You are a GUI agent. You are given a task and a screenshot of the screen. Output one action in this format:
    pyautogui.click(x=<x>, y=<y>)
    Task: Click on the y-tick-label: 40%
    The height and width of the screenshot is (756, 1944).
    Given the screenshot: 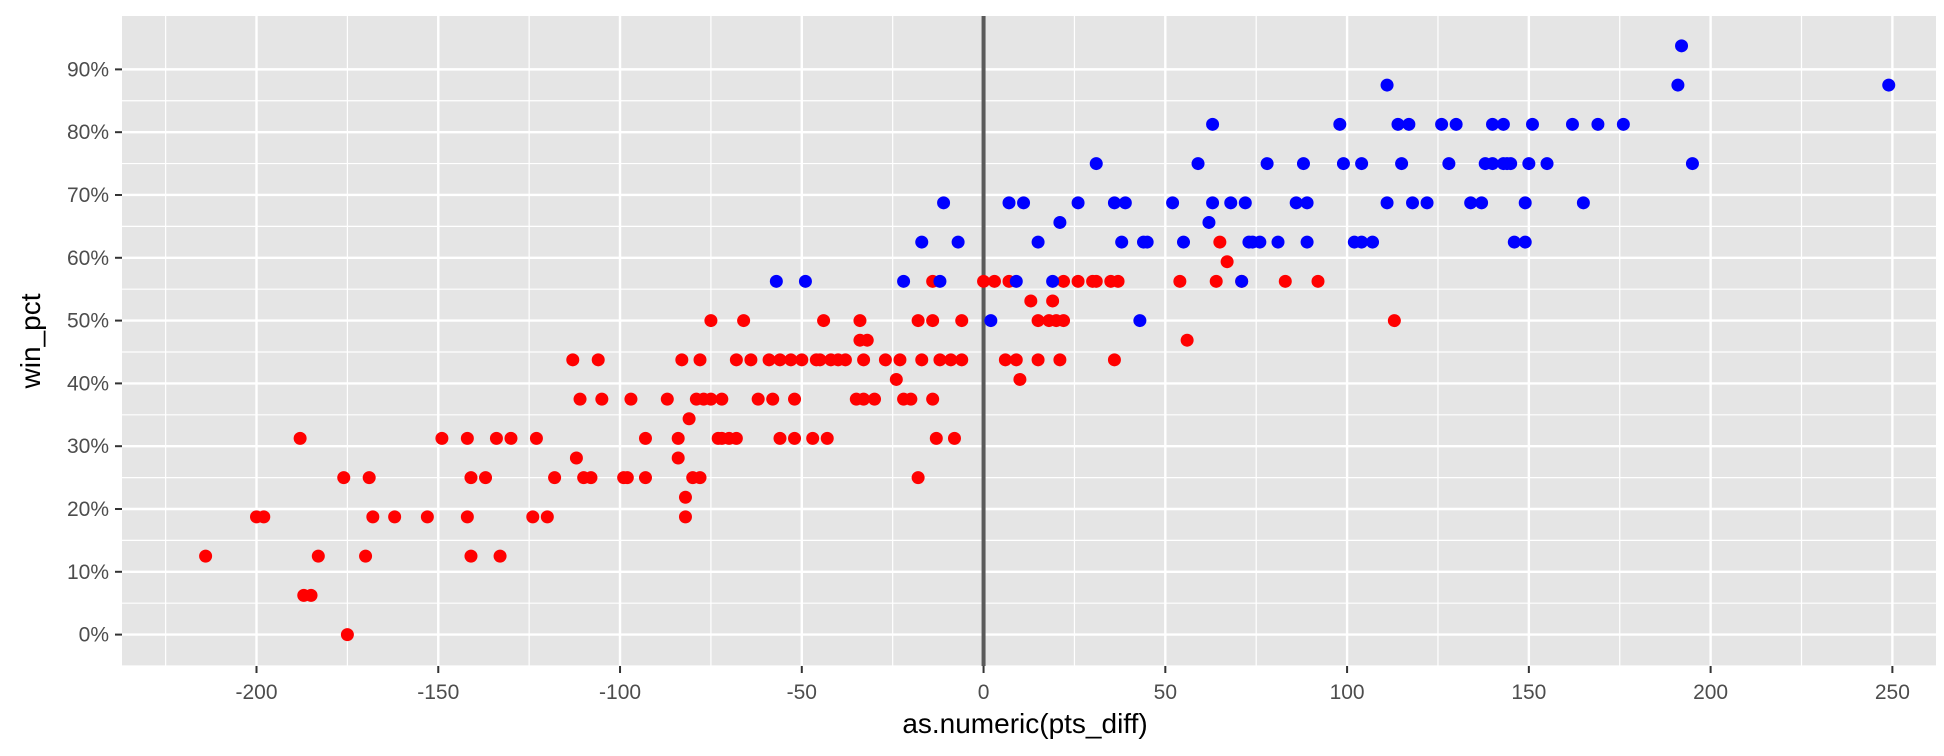 What is the action you would take?
    pyautogui.click(x=88, y=383)
    